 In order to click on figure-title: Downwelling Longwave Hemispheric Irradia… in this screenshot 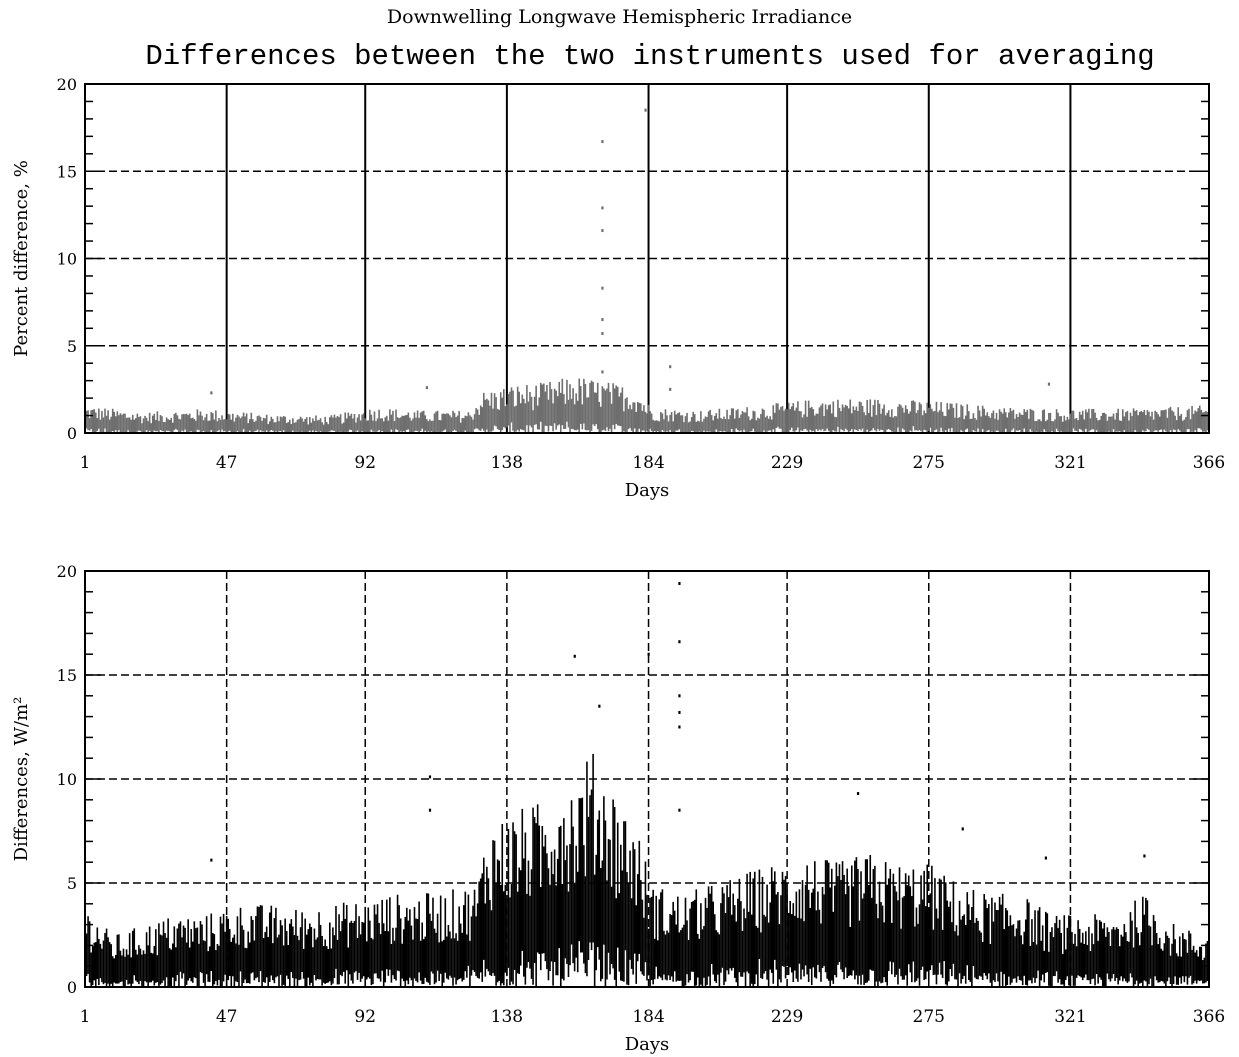, I will do `click(619, 17)`.